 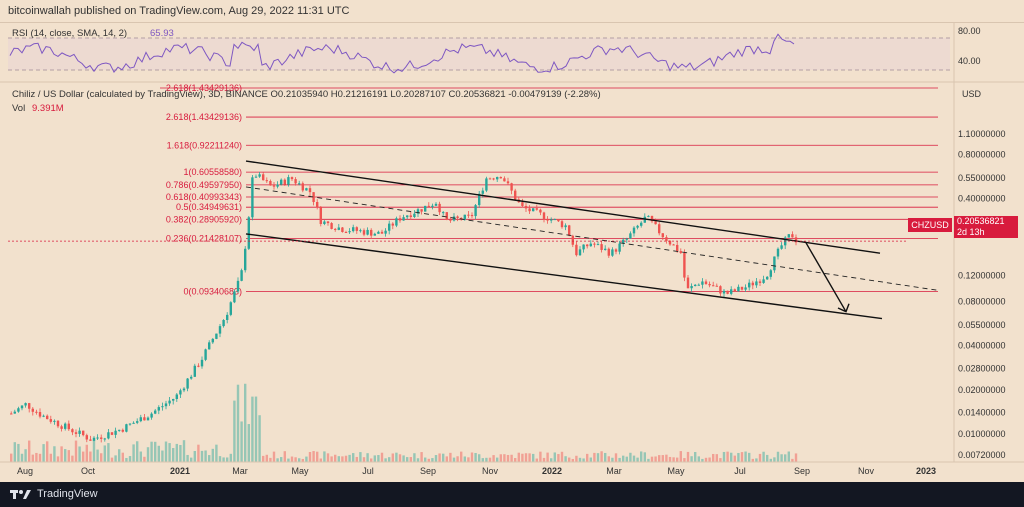 I want to click on volume-value: 9.391M, so click(x=48, y=108).